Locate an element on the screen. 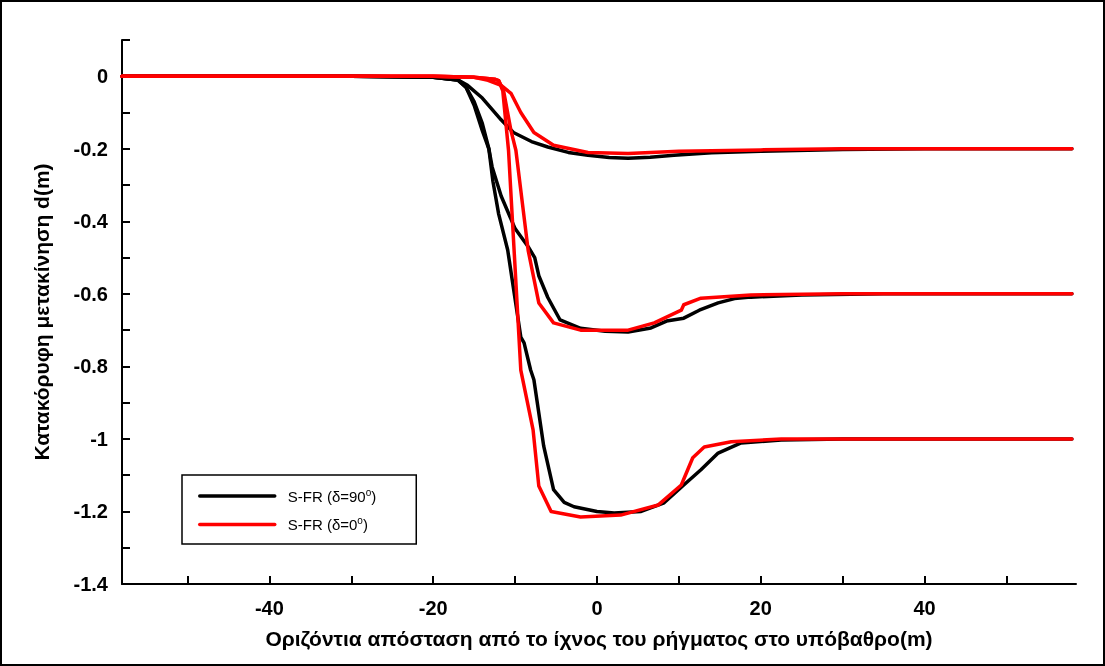 Image resolution: width=1105 pixels, height=666 pixels. y-axis-title: Κατακόρυφη μετακίνηση d(m) is located at coordinates (41, 312).